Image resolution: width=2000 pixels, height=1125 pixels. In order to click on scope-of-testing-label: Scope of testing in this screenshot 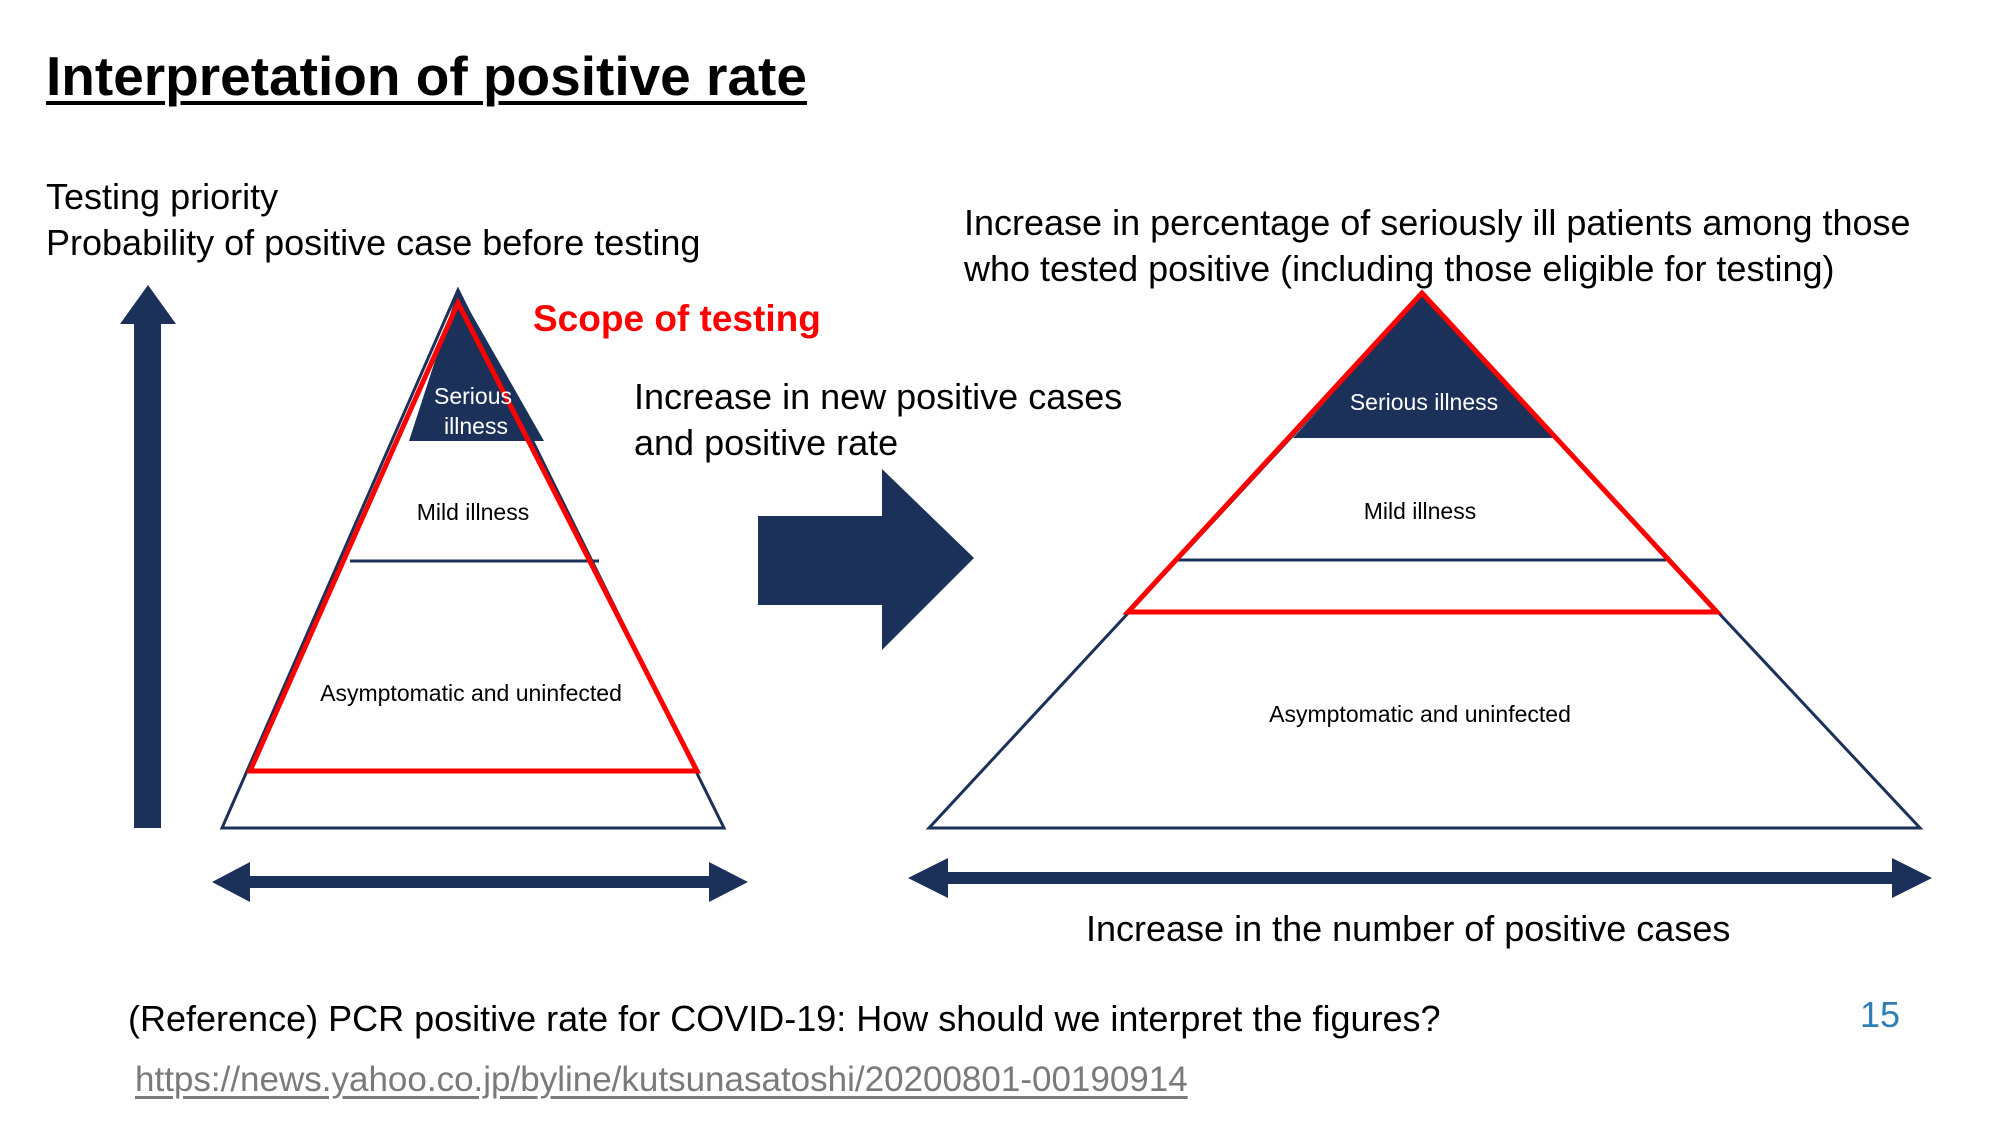, I will do `click(677, 318)`.